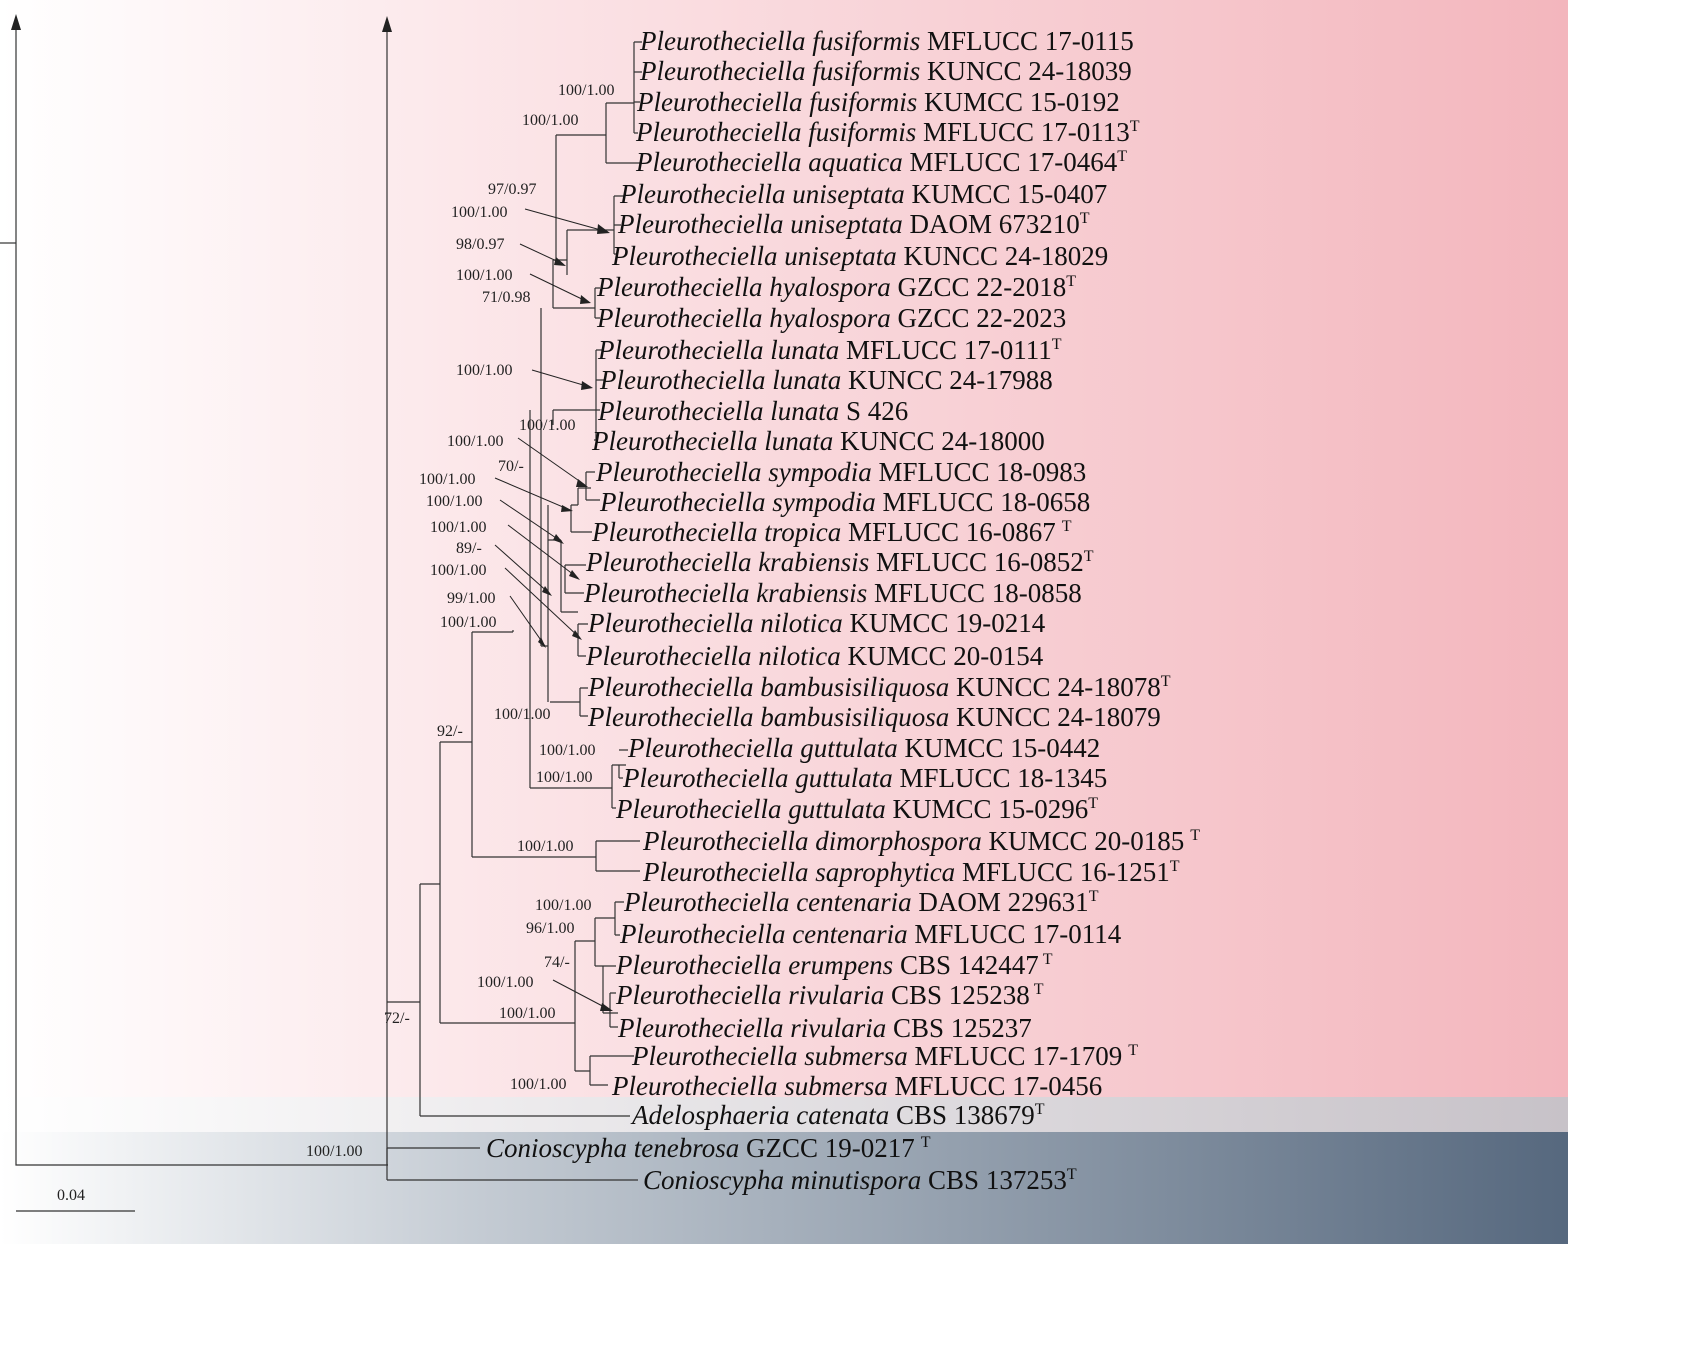 The width and height of the screenshot is (1703, 1351). Describe the element at coordinates (71, 1195) in the screenshot. I see `scale-bar-label: 0.04` at that location.